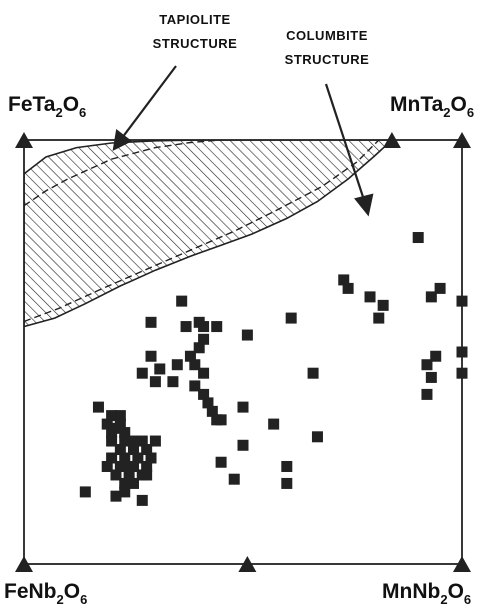  I want to click on tapiolite-label-line2: STRUCTURE, so click(195, 43).